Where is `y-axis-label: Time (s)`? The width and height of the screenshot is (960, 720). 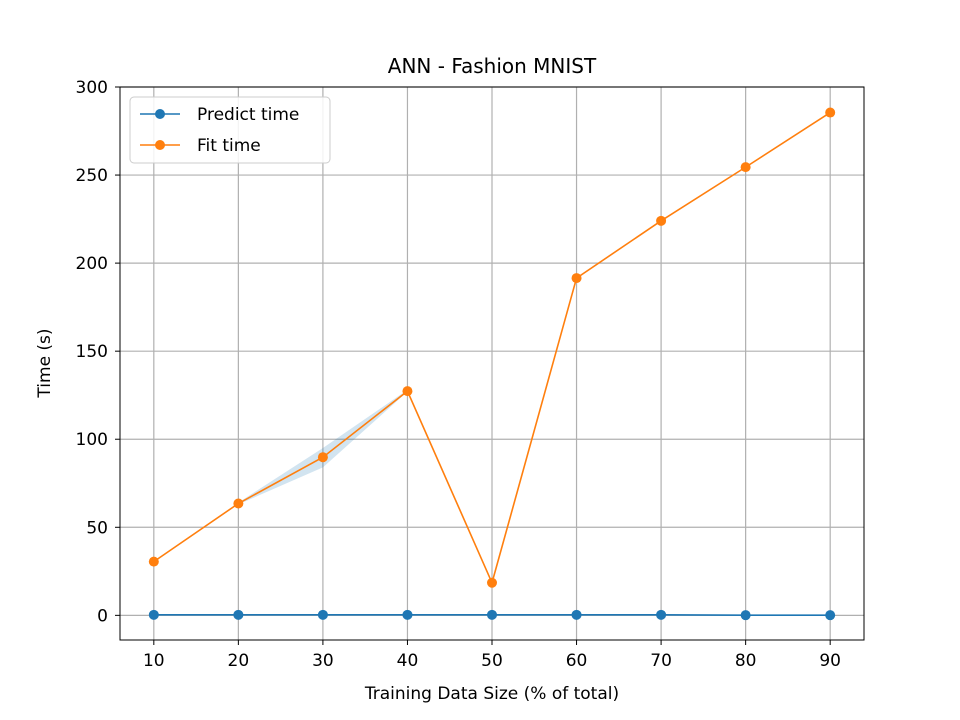 y-axis-label: Time (s) is located at coordinates (45, 363).